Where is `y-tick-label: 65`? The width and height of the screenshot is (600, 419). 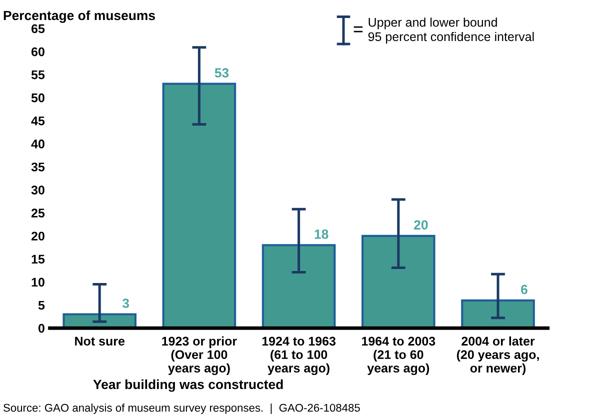
y-tick-label: 65 is located at coordinates (38, 29).